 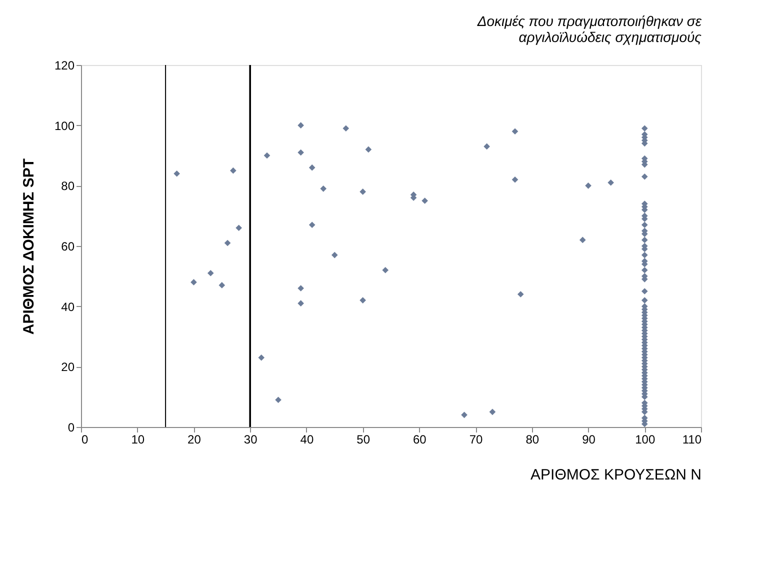 What do you see at coordinates (64, 125) in the screenshot?
I see `y-tick-label: 100` at bounding box center [64, 125].